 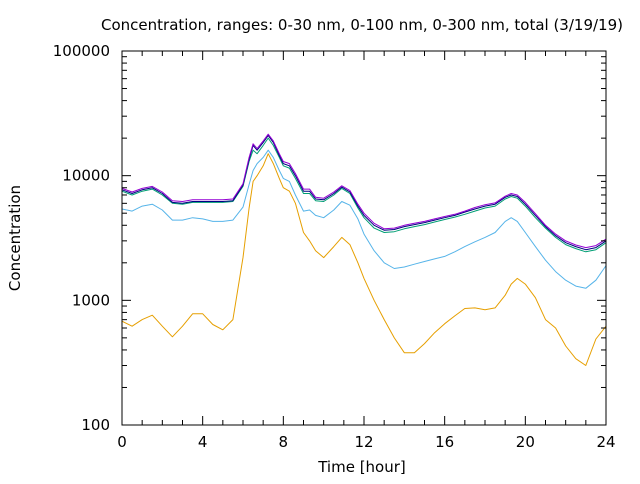 What do you see at coordinates (81, 51) in the screenshot?
I see `y-tick-label: 100000` at bounding box center [81, 51].